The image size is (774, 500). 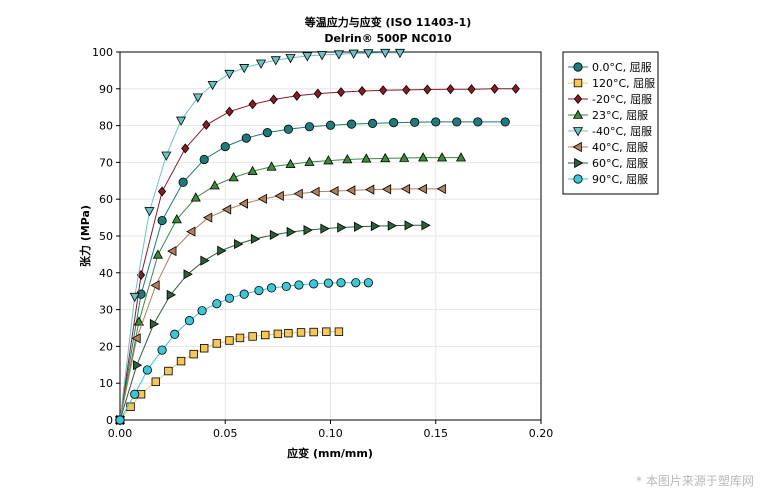 What do you see at coordinates (388, 38) in the screenshot?
I see `chart-subtitle: Delrin® 500P NC010` at bounding box center [388, 38].